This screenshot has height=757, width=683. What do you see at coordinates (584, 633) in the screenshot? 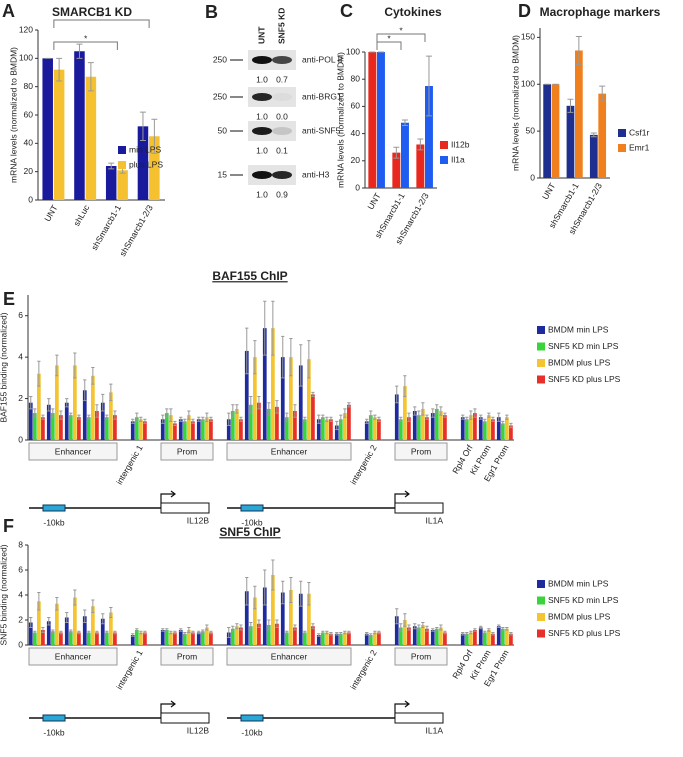
I see `legend-label: SNF5 KD plus LPS` at bounding box center [584, 633].